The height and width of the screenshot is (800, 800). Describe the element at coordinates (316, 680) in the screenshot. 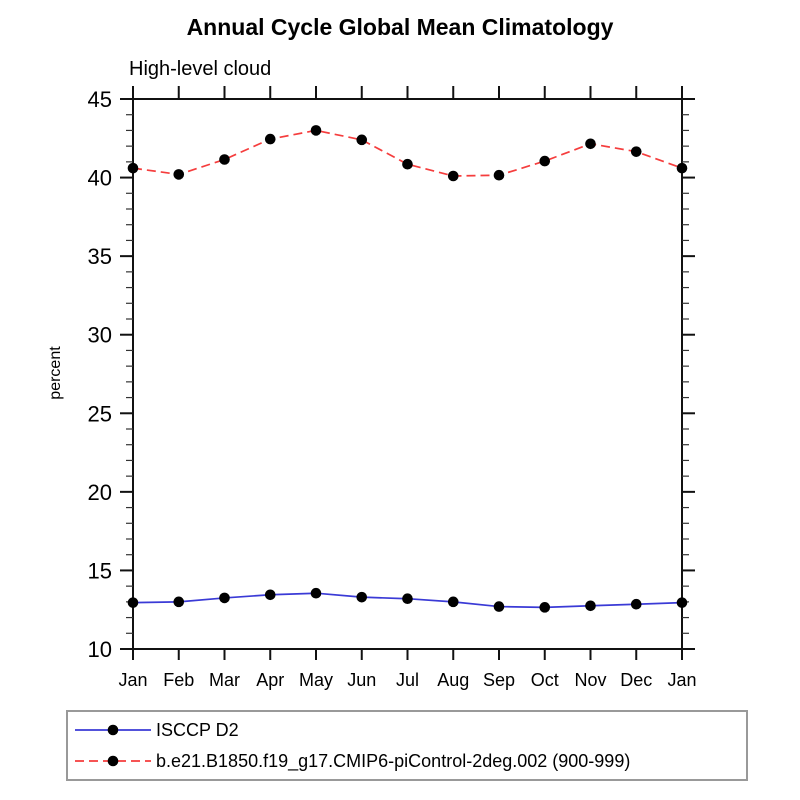

I see `x-tick-label: May` at that location.